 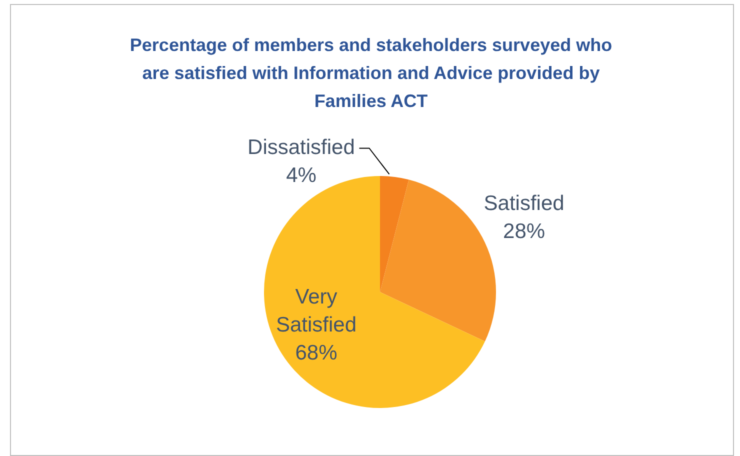 What do you see at coordinates (301, 176) in the screenshot?
I see `data-label: 4%` at bounding box center [301, 176].